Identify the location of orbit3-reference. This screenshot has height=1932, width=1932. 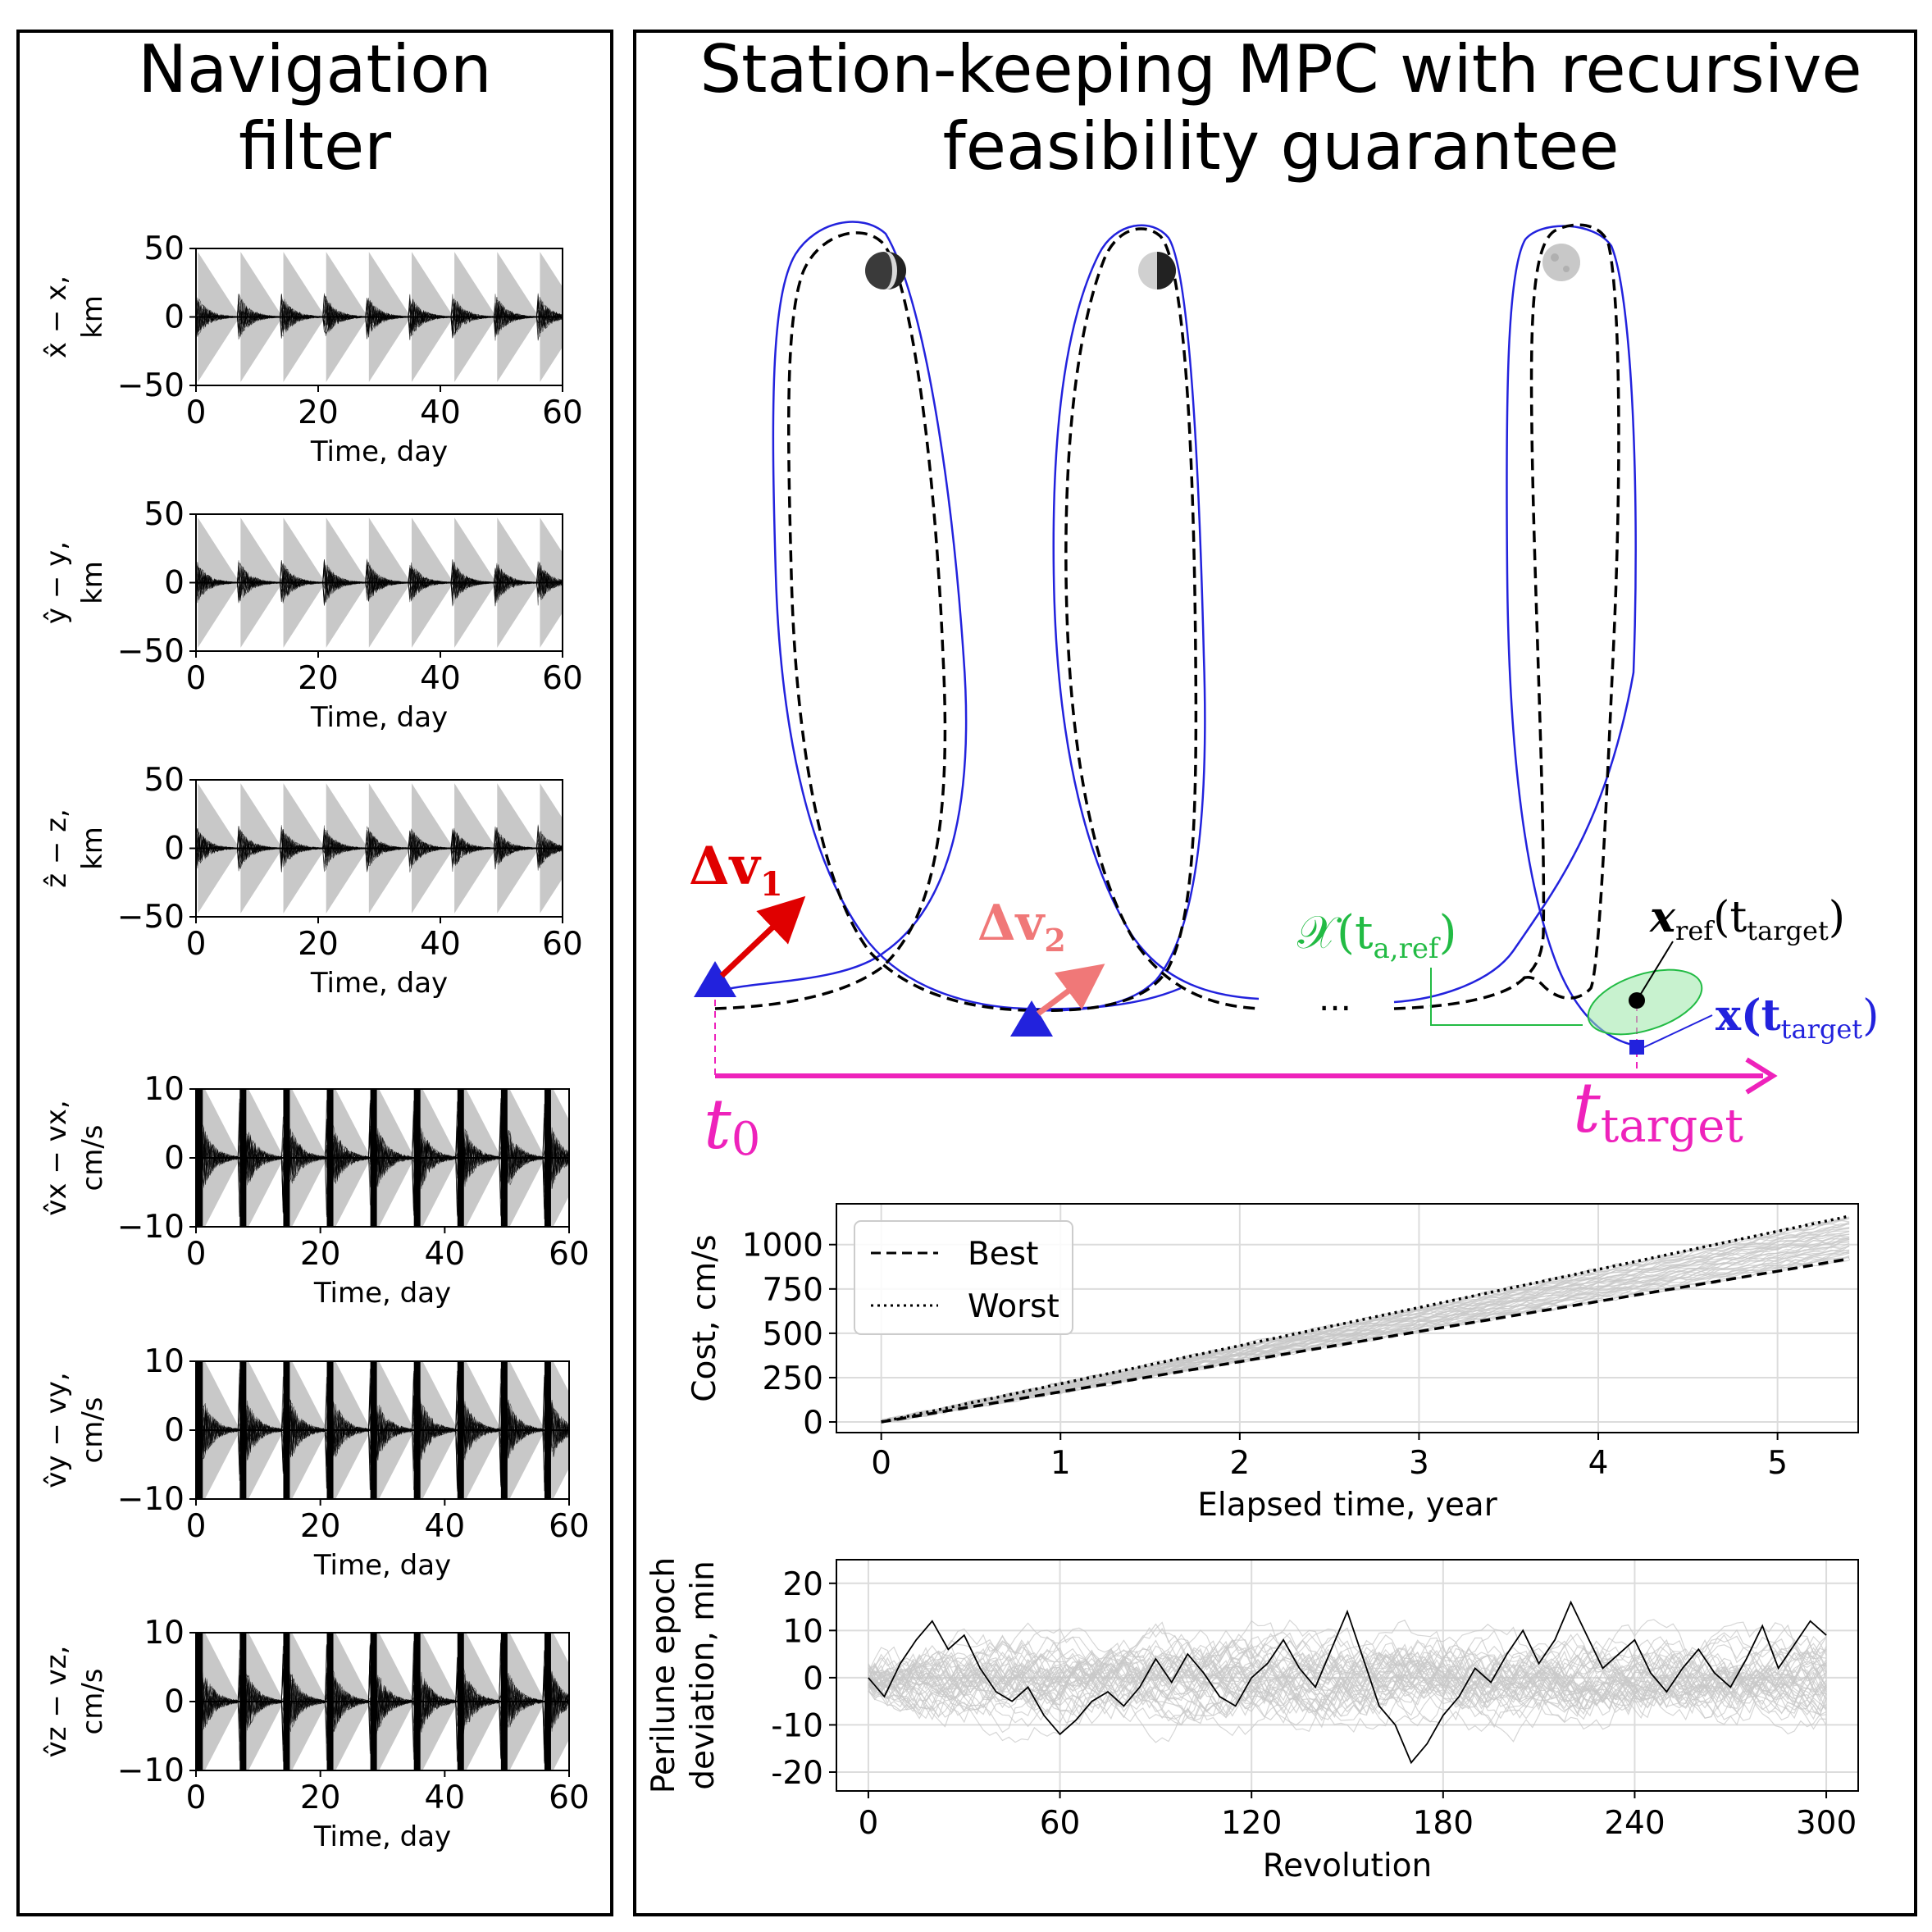
(1506, 616).